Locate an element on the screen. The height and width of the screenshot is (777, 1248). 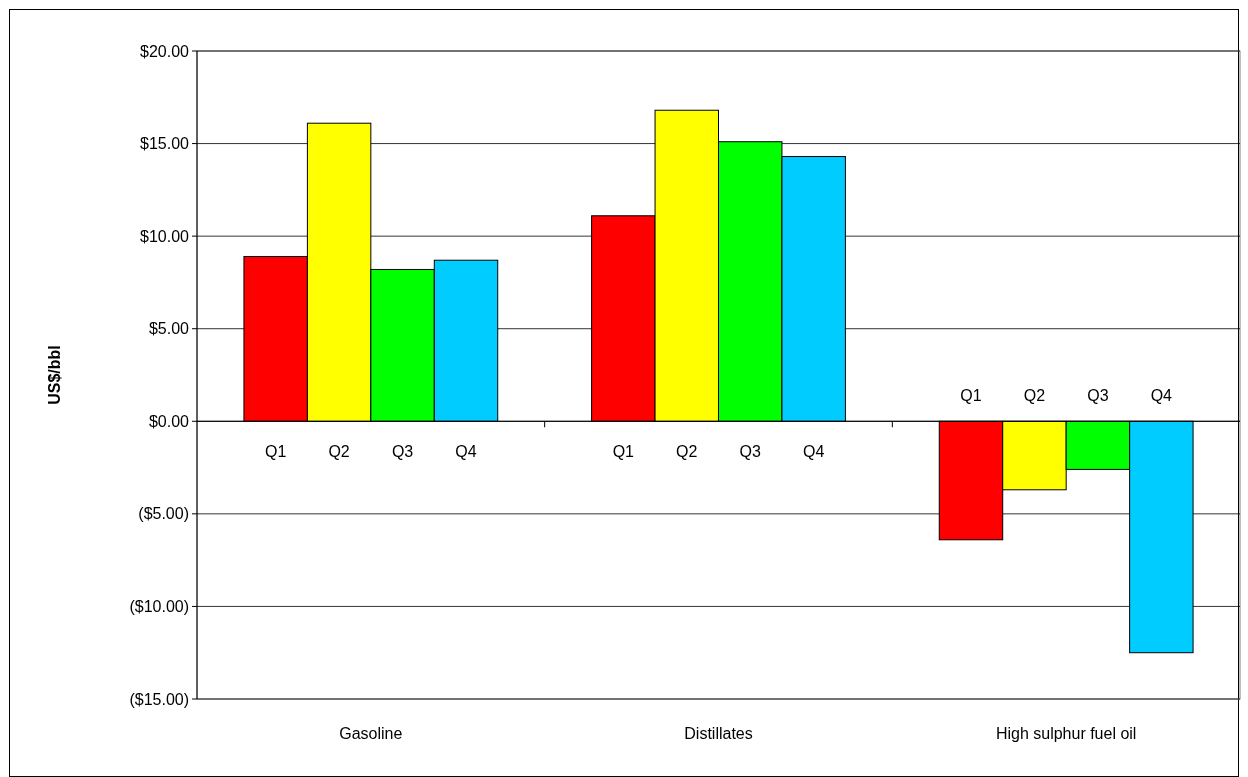
y-tick-label: $10.00 is located at coordinates (165, 236).